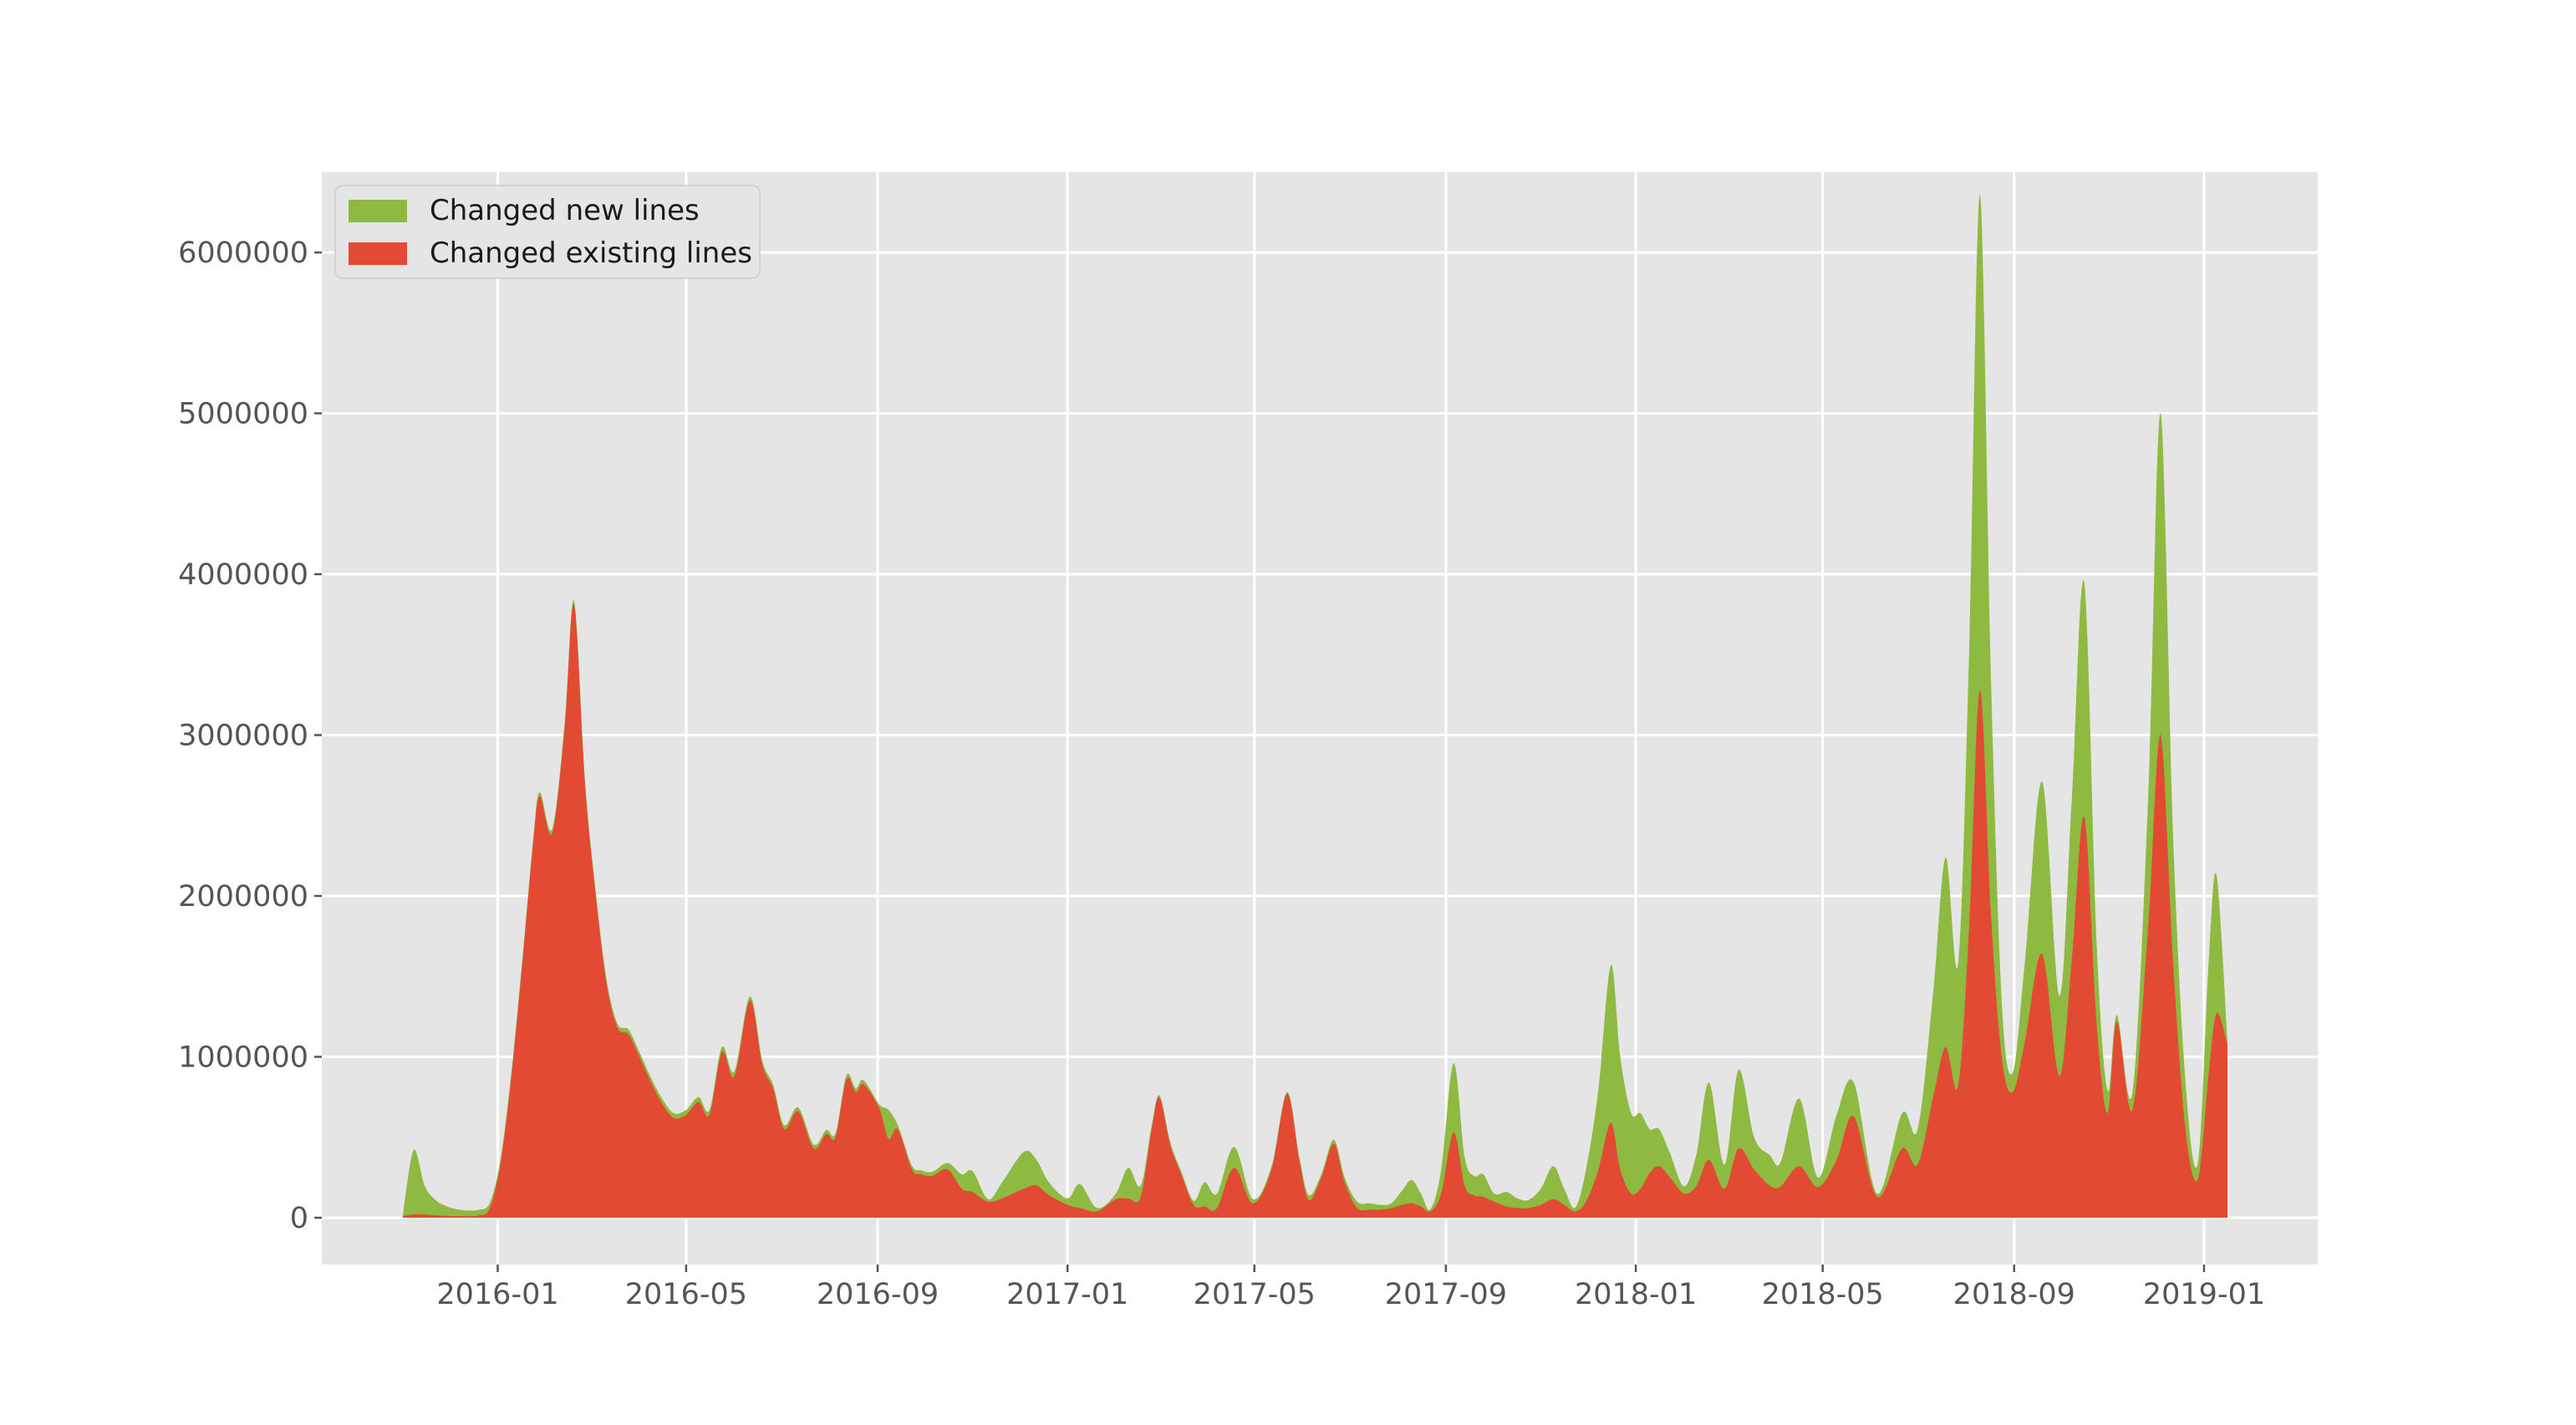 This screenshot has width=2576, height=1425. What do you see at coordinates (243, 253) in the screenshot?
I see `y-tick-label: 6000000` at bounding box center [243, 253].